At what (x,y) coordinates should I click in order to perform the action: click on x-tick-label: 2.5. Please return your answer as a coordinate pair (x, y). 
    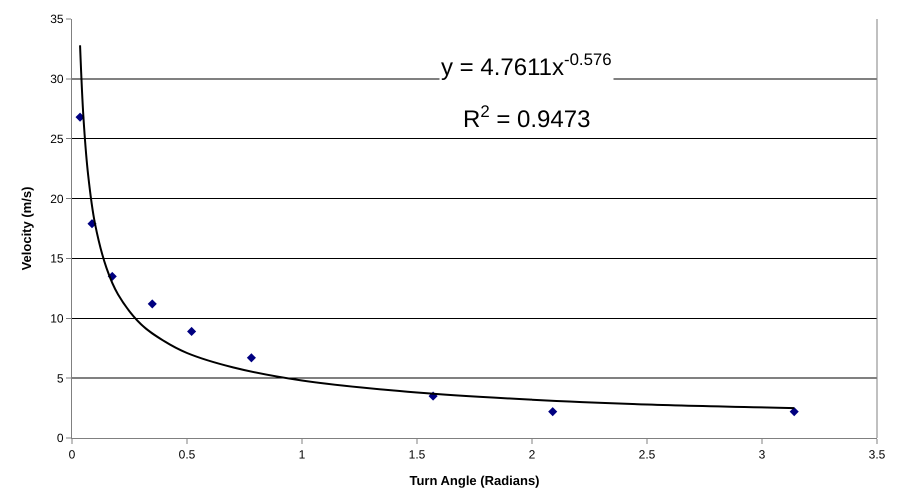
    Looking at the image, I should click on (647, 454).